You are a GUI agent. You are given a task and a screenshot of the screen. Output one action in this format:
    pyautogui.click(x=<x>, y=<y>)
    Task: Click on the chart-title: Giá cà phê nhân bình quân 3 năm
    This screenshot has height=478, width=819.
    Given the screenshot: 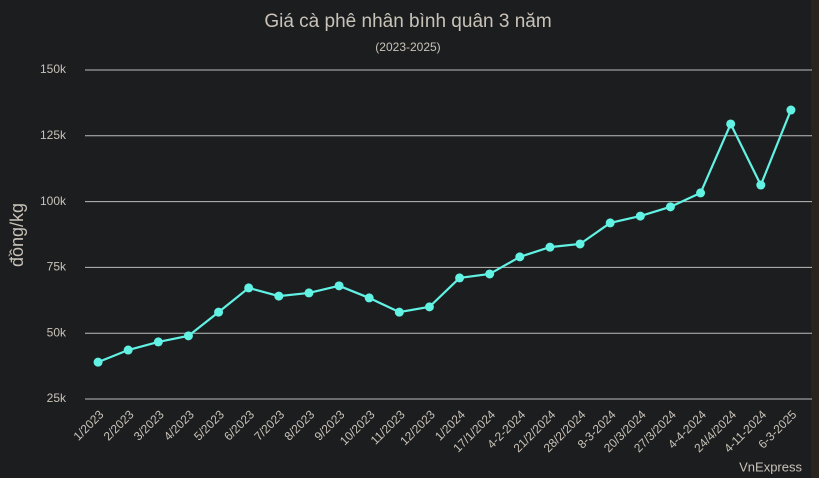 What is the action you would take?
    pyautogui.click(x=407, y=21)
    